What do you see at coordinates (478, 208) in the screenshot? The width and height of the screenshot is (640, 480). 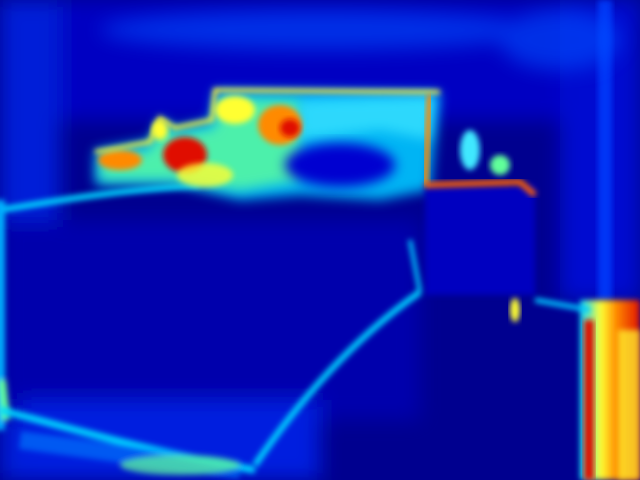 I see `center-cabinet` at bounding box center [478, 208].